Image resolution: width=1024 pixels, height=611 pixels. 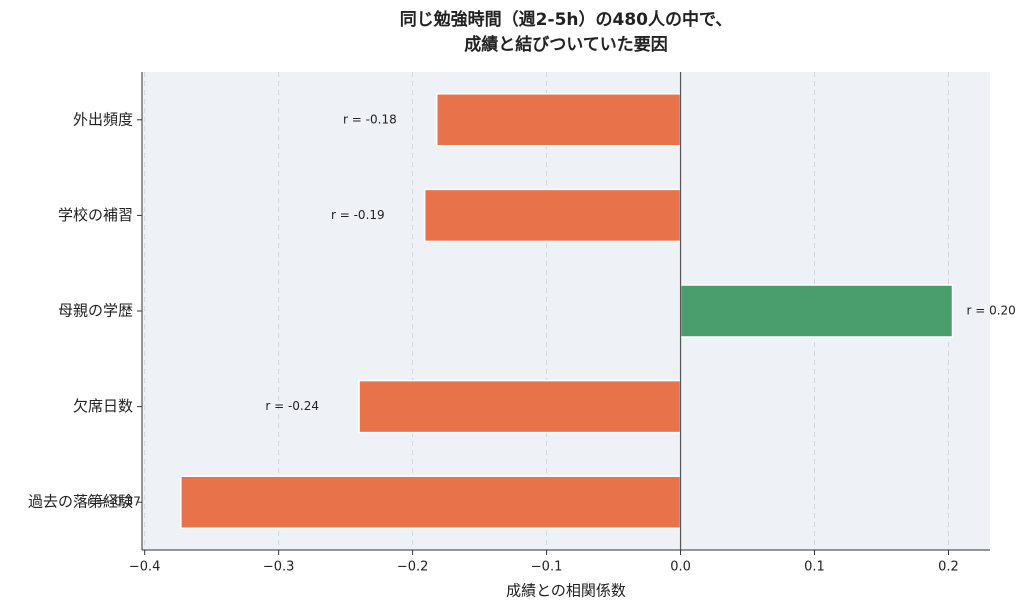 What do you see at coordinates (103, 119) in the screenshot?
I see `y-tick-label: 外出頻度` at bounding box center [103, 119].